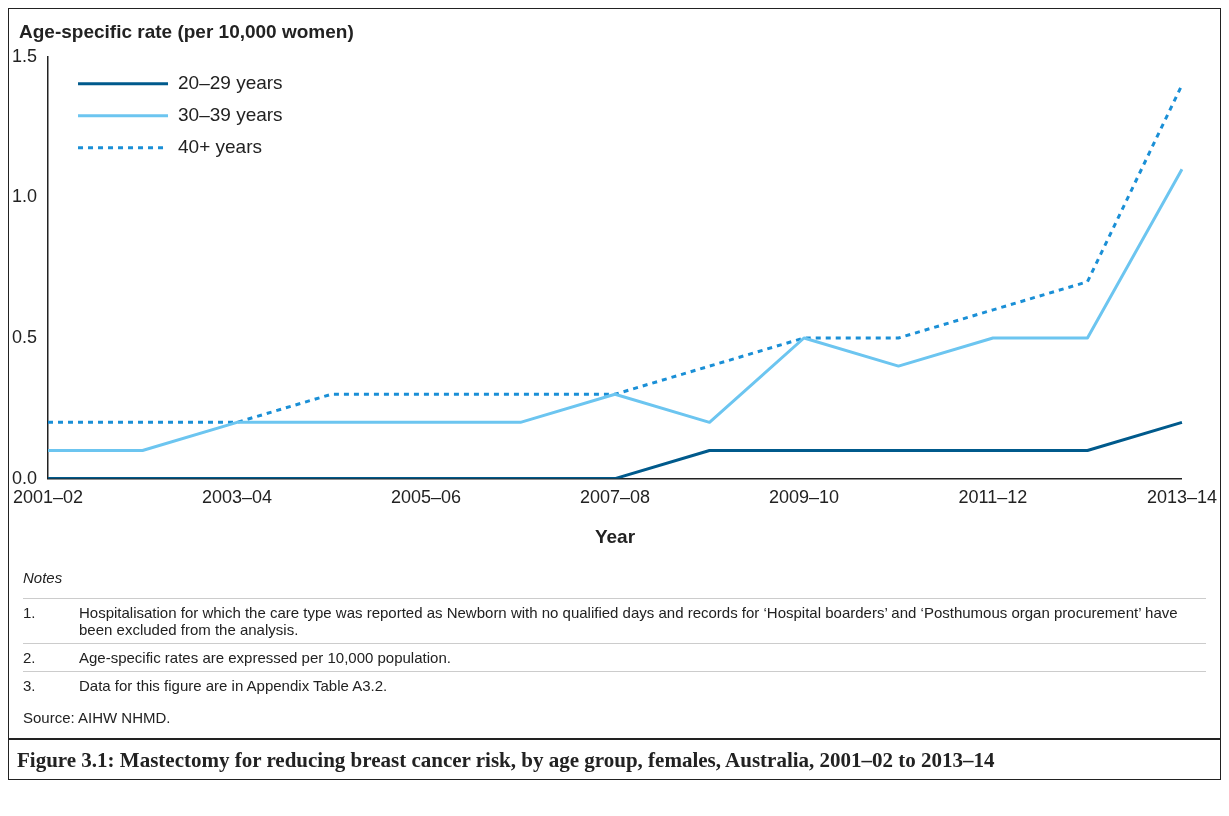 This screenshot has height=816, width=1229. I want to click on text: Notes, so click(43, 578).